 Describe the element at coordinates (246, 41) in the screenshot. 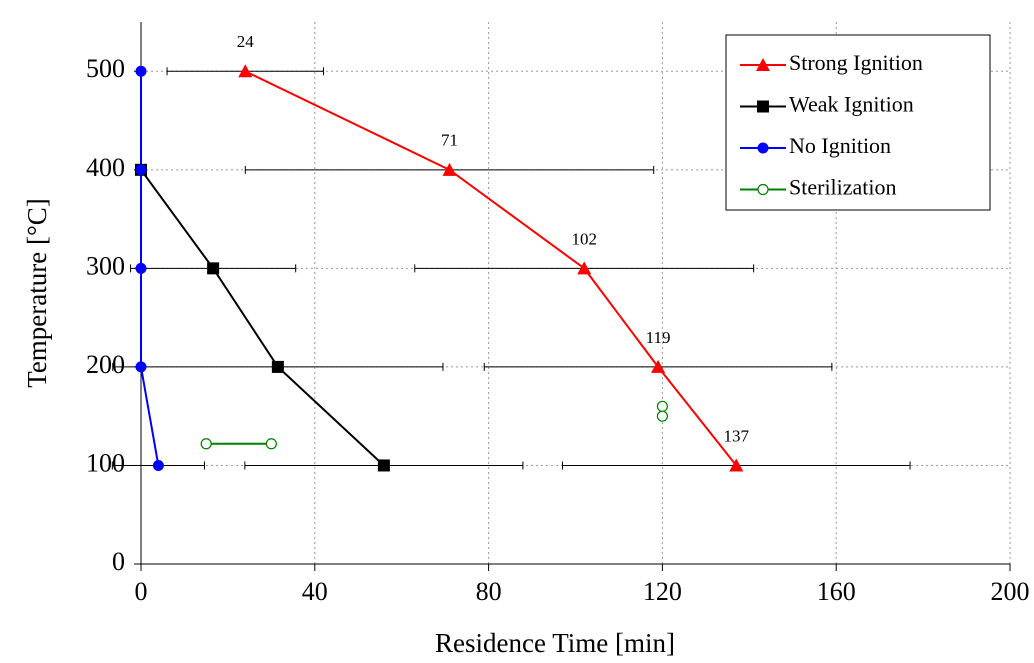

I see `data-label: 24` at that location.